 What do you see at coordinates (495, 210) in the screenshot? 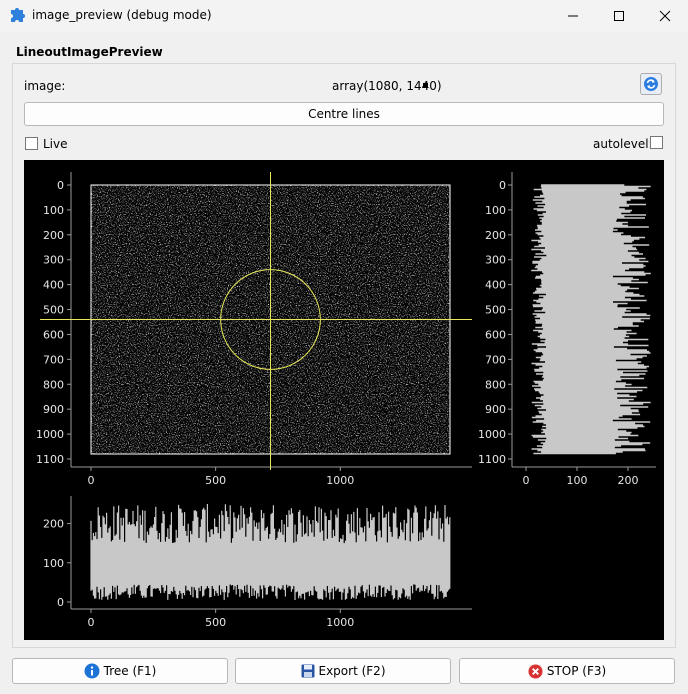
I see `vlineout-y-tick-label: 100` at bounding box center [495, 210].